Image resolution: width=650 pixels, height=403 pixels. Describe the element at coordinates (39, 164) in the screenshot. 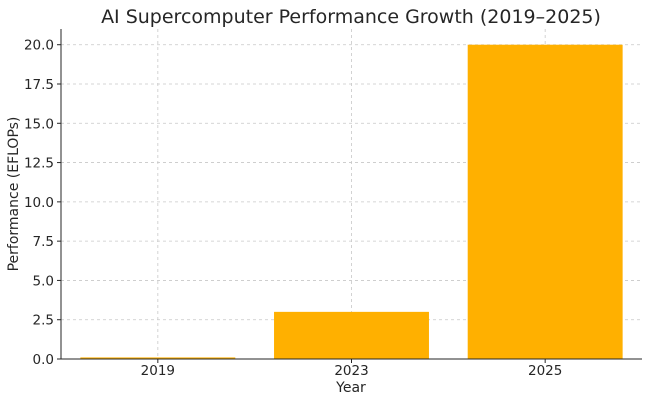

I see `y-tick-label: 12.5` at that location.